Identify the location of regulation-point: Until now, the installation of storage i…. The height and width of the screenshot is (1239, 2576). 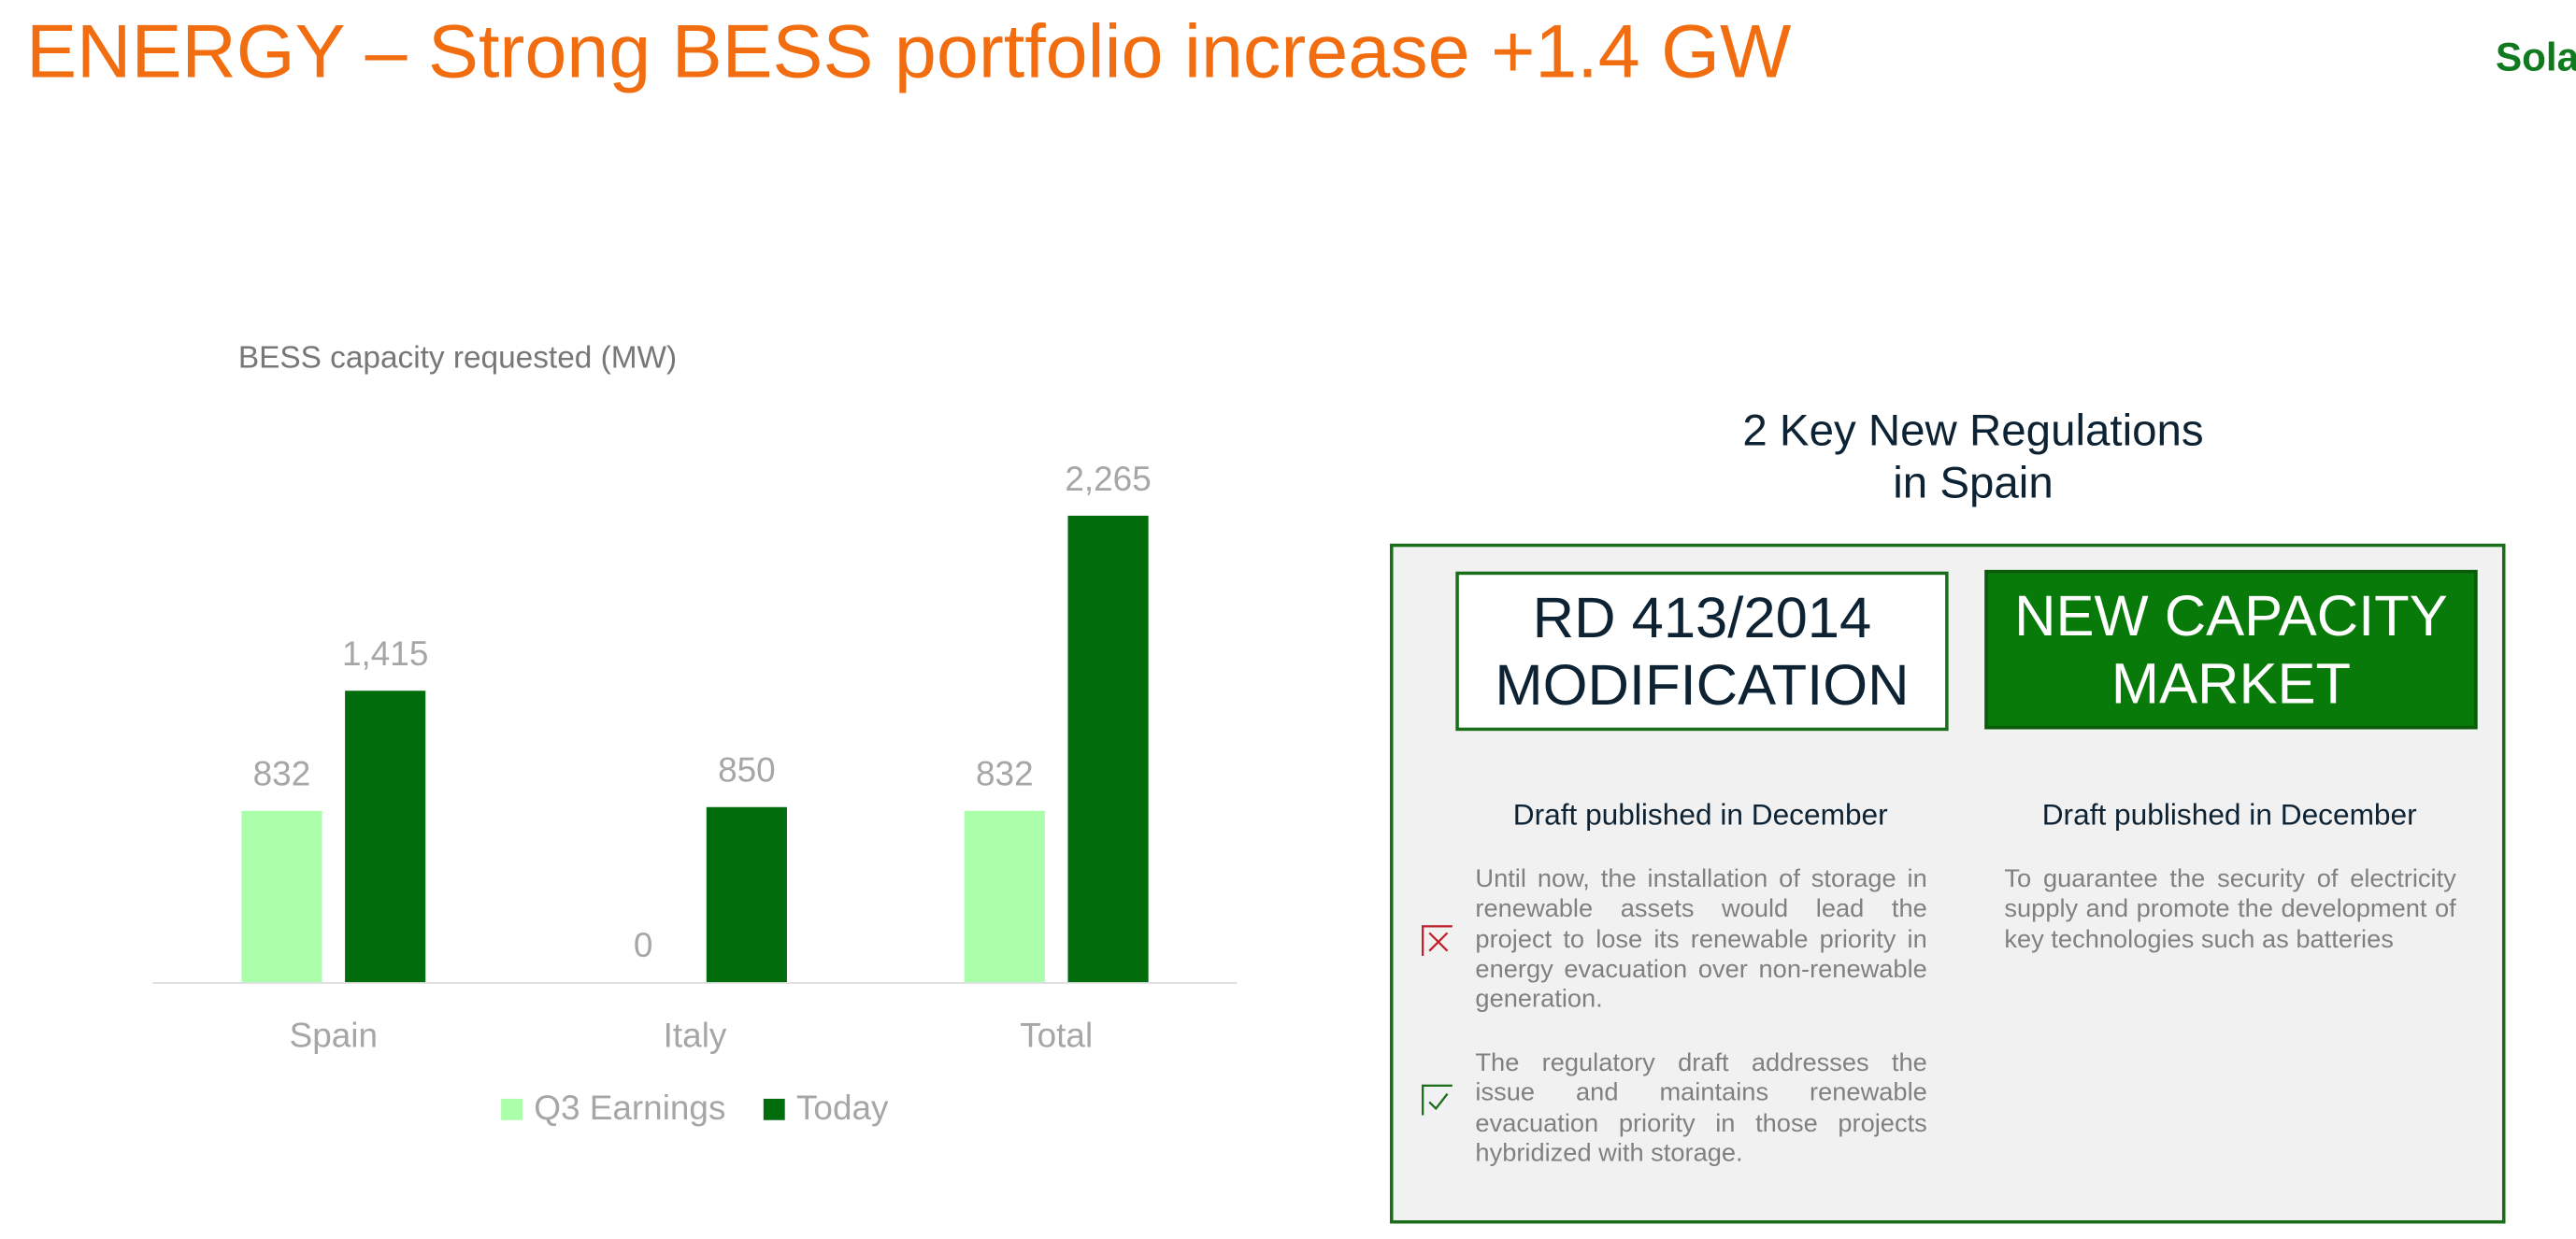
(1701, 940).